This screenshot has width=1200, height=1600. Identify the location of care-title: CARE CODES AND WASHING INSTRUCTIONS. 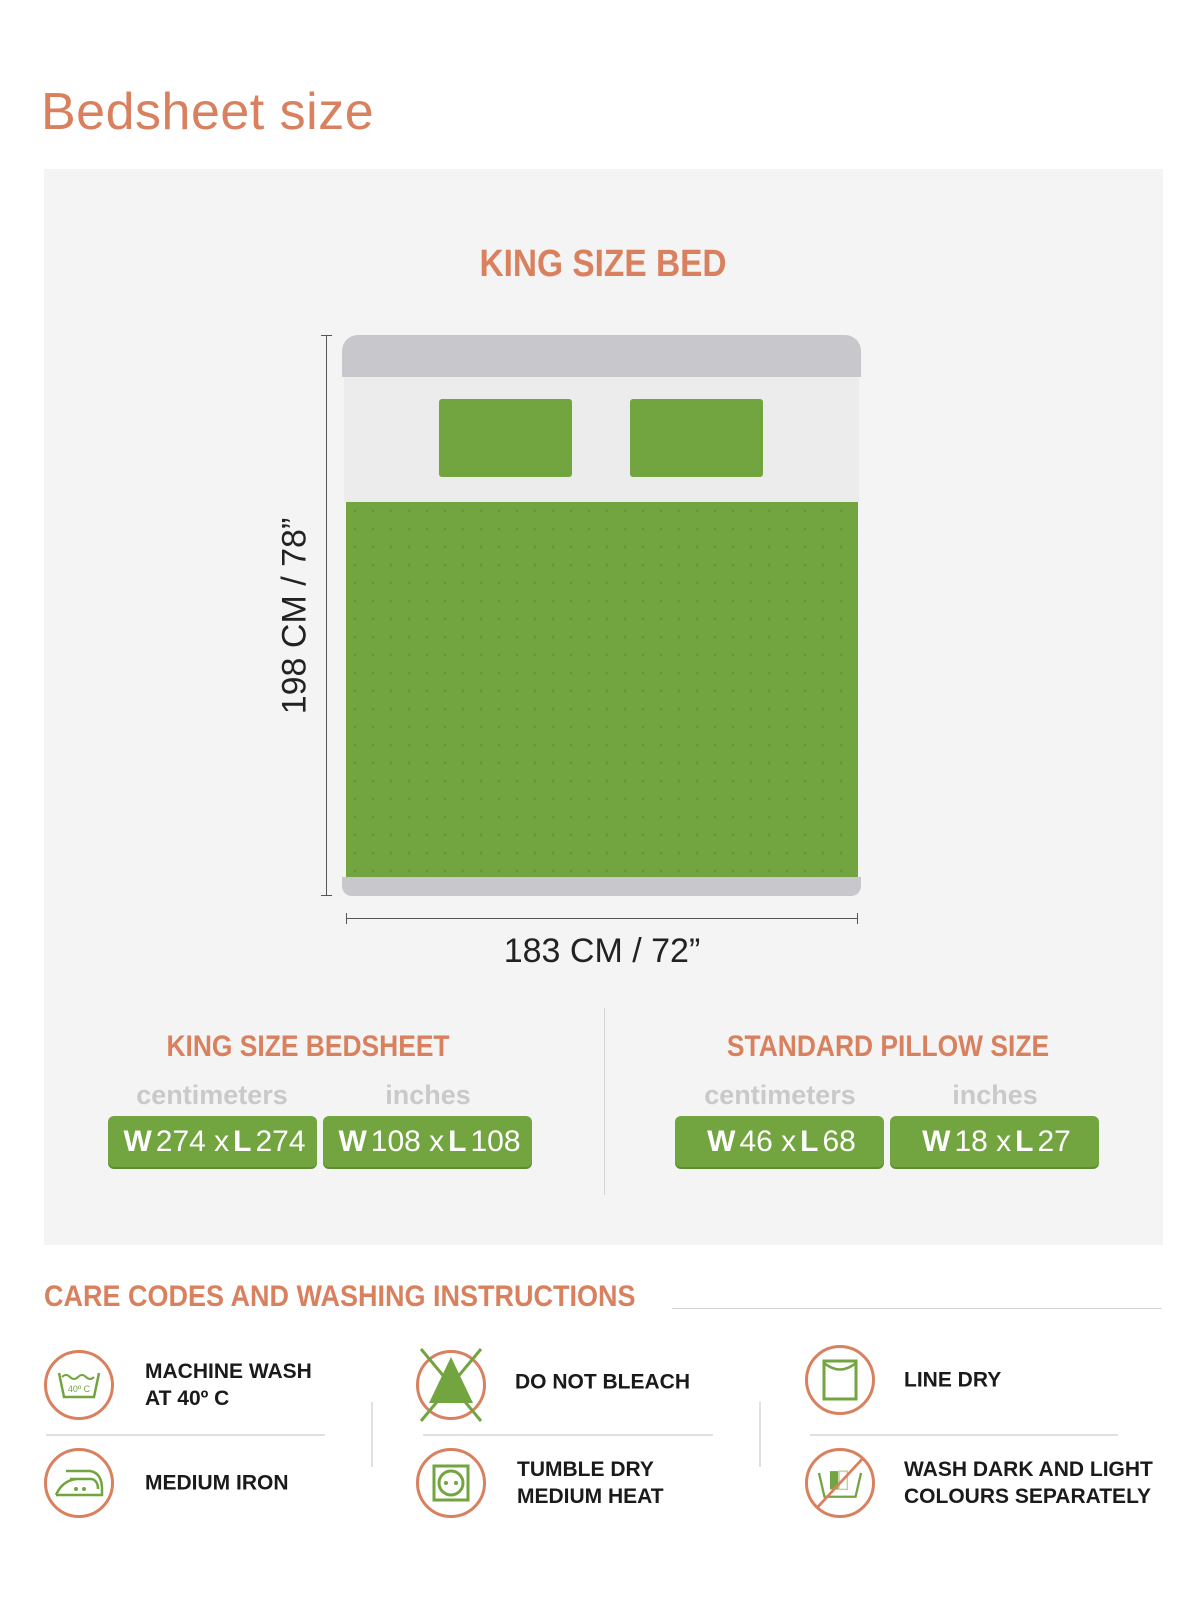
(340, 1296).